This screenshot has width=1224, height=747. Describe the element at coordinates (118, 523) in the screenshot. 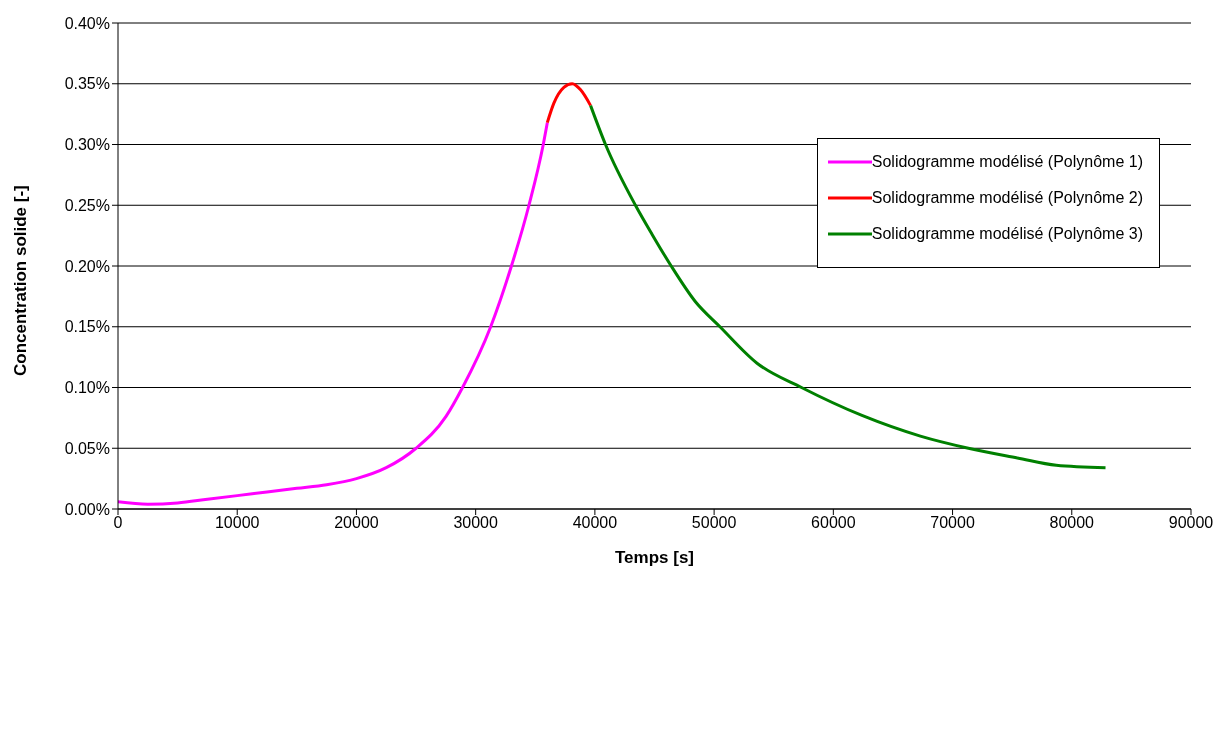

I see `x-tick-label: 0` at that location.